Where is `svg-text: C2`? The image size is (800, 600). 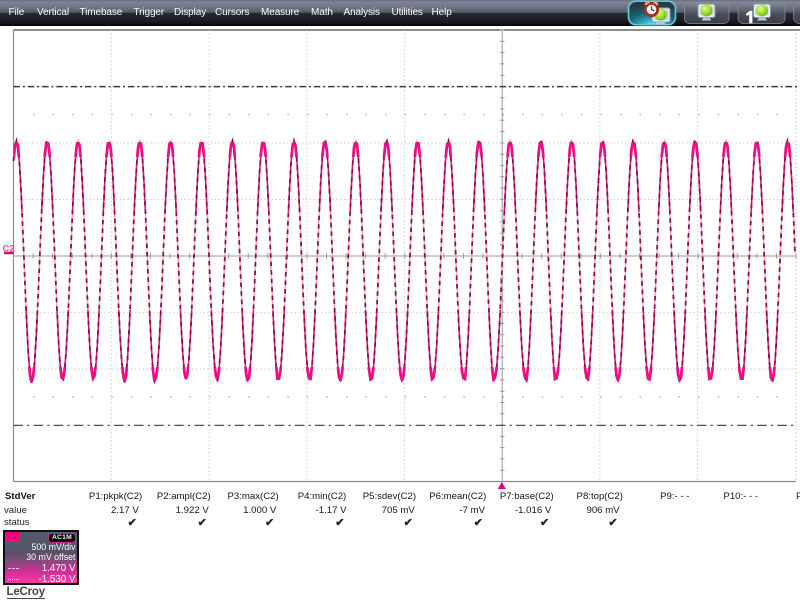 svg-text: C2 is located at coordinates (9, 249).